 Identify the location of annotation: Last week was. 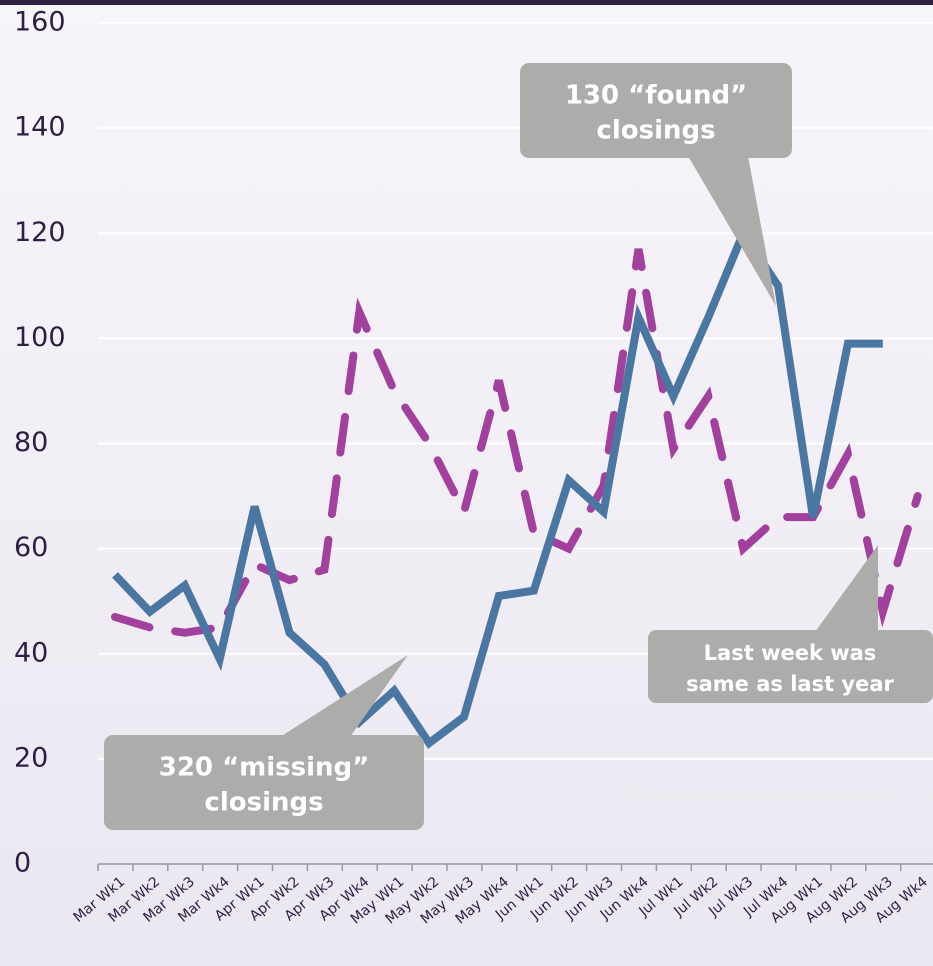
(790, 653).